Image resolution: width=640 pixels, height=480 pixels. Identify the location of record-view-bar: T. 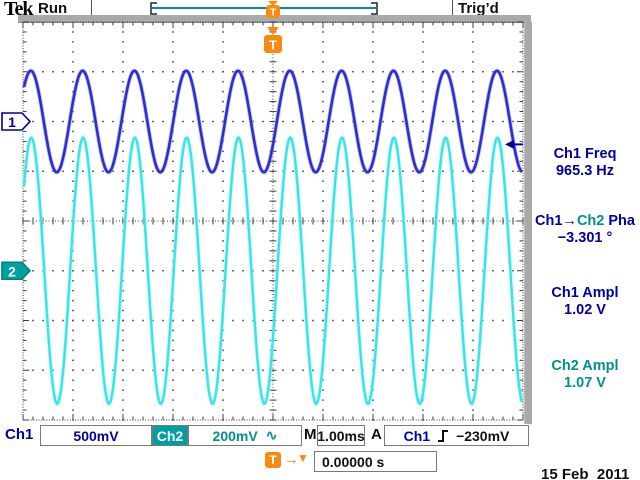
(264, 10).